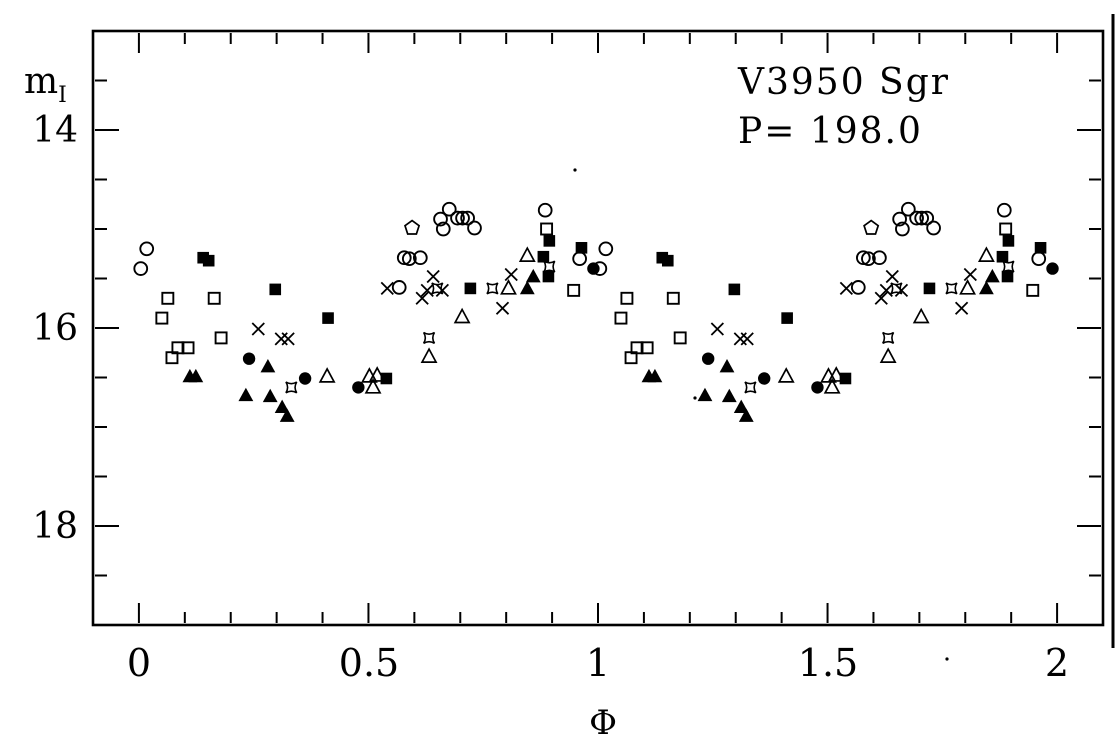 The height and width of the screenshot is (744, 1118). What do you see at coordinates (828, 663) in the screenshot?
I see `x-tick-label-1_5: 1.5` at bounding box center [828, 663].